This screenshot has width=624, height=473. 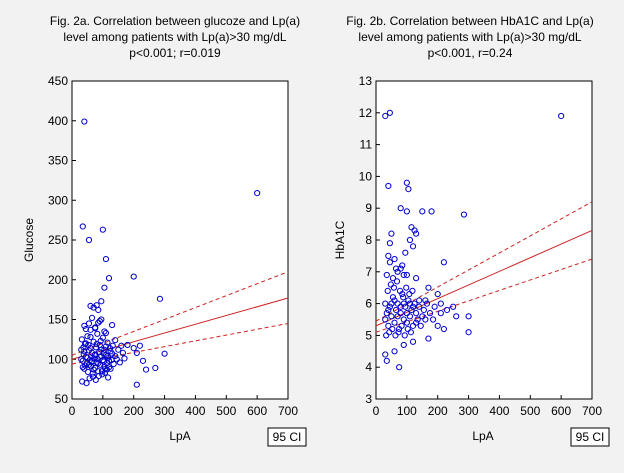 What do you see at coordinates (180, 313) in the screenshot?
I see `chart-a-ci-upper-line` at bounding box center [180, 313].